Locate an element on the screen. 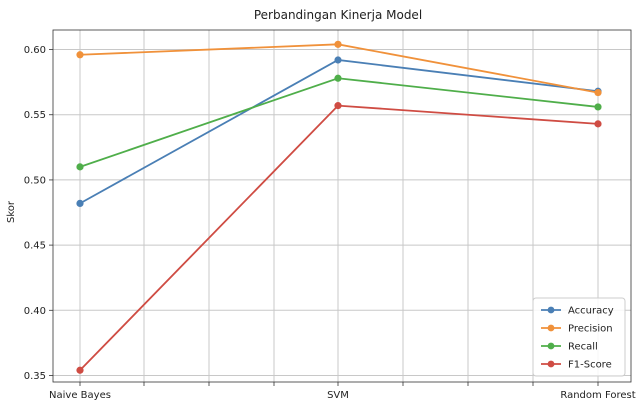 The height and width of the screenshot is (403, 636). x-tick-label: Naive Bayes is located at coordinates (80, 395).